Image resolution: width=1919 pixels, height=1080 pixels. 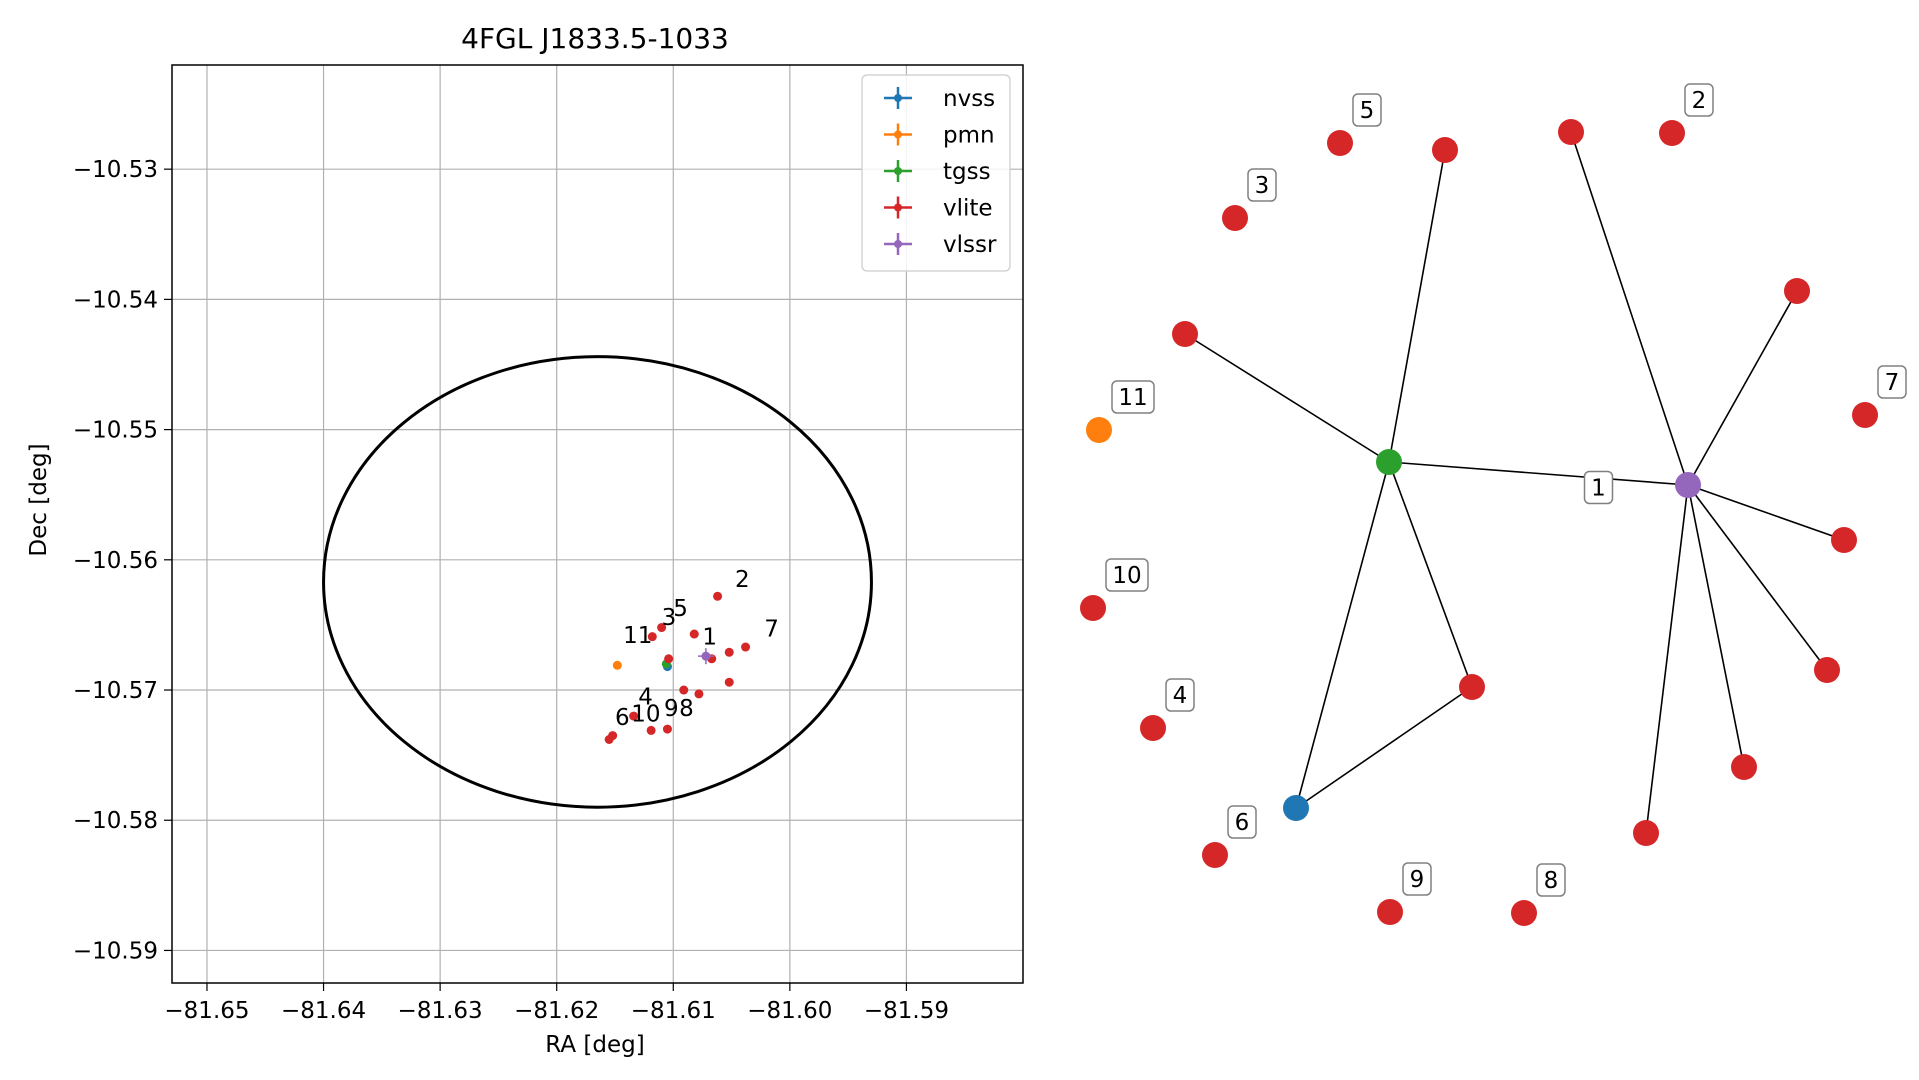 What do you see at coordinates (673, 1011) in the screenshot?
I see `x-tick-label: −81.61` at bounding box center [673, 1011].